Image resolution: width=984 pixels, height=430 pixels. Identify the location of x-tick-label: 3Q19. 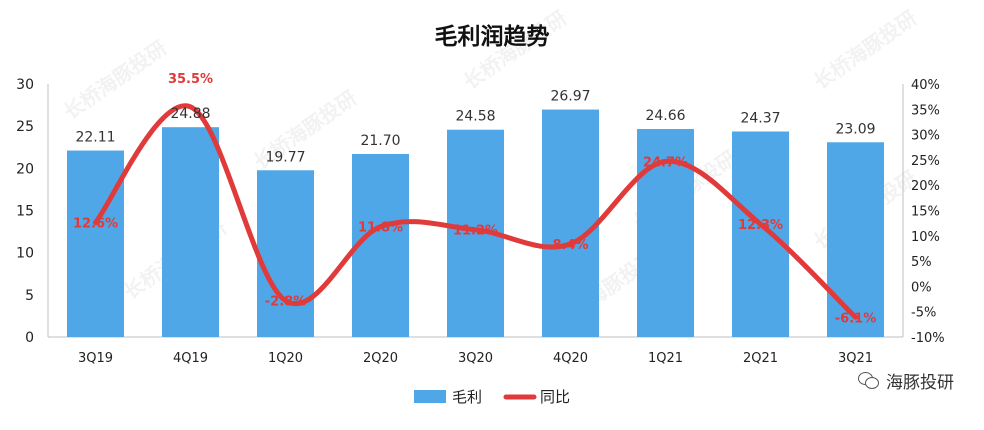
(95, 358).